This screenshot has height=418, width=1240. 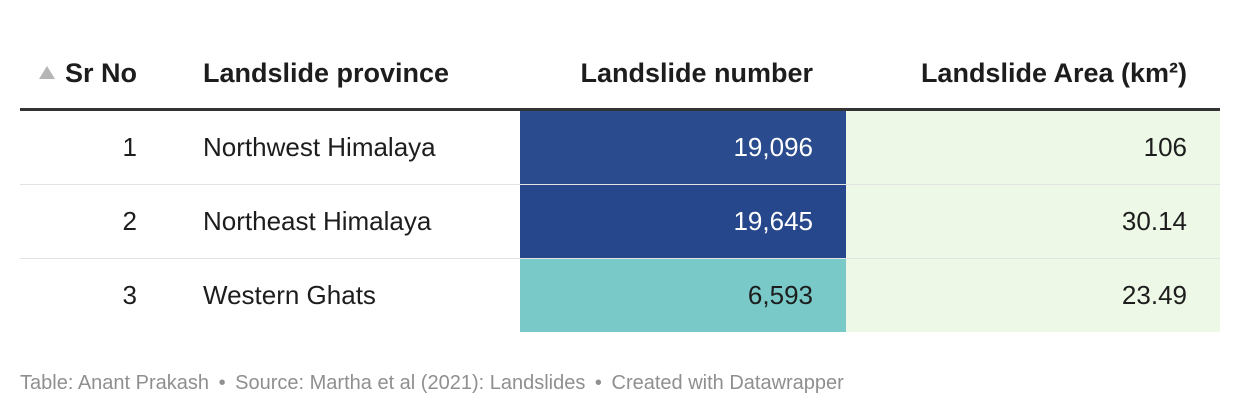 What do you see at coordinates (1033, 295) in the screenshot?
I see `cell-landslide-area: 23.49` at bounding box center [1033, 295].